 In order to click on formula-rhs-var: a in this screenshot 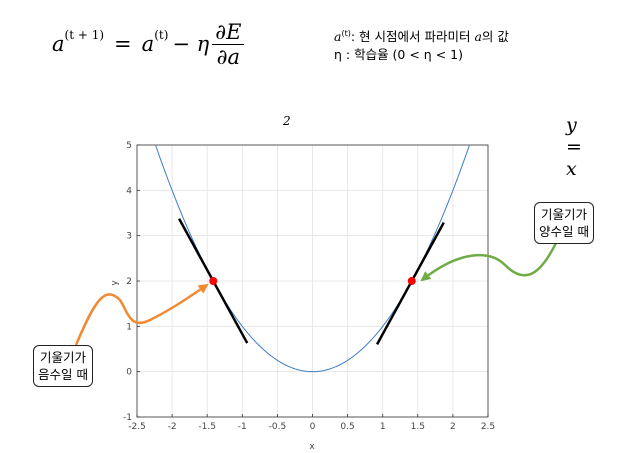, I will do `click(148, 44)`.